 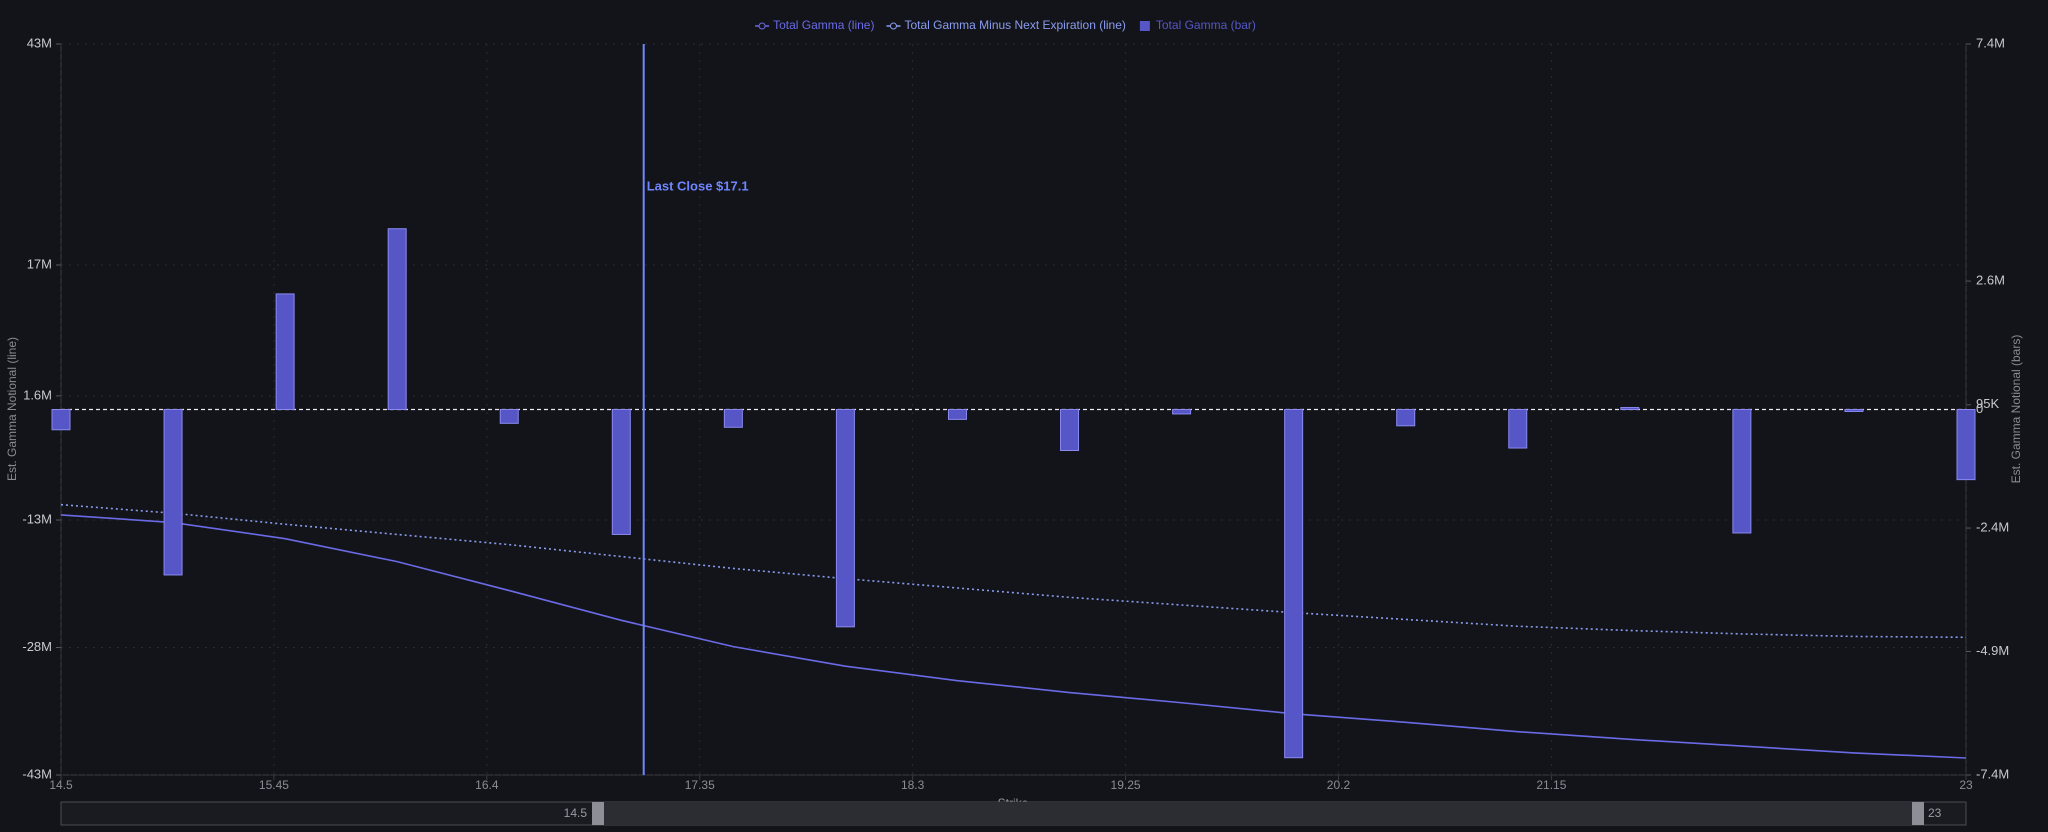 What do you see at coordinates (1258, 813) in the screenshot?
I see `slider-window` at bounding box center [1258, 813].